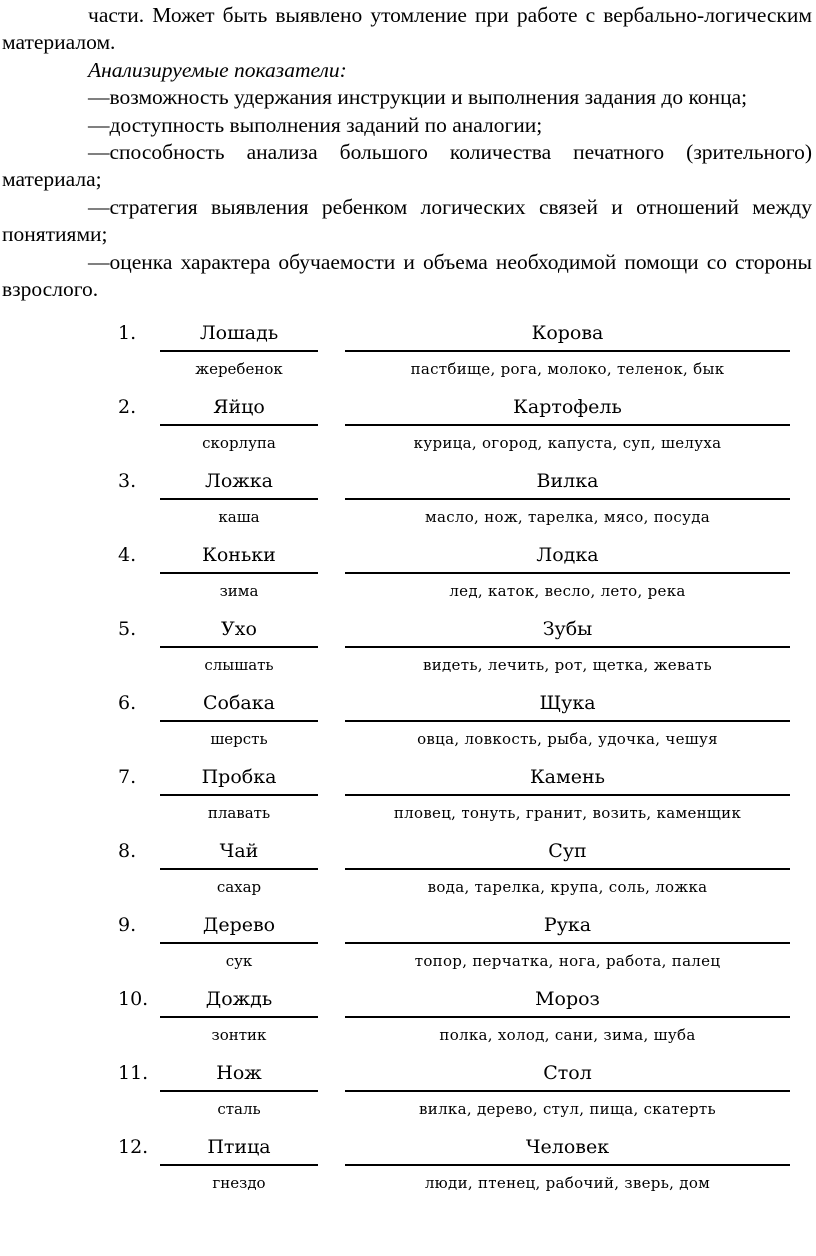 This screenshot has width=816, height=1256. What do you see at coordinates (567, 559) in the screenshot?
I see `right-word: Лодка` at bounding box center [567, 559].